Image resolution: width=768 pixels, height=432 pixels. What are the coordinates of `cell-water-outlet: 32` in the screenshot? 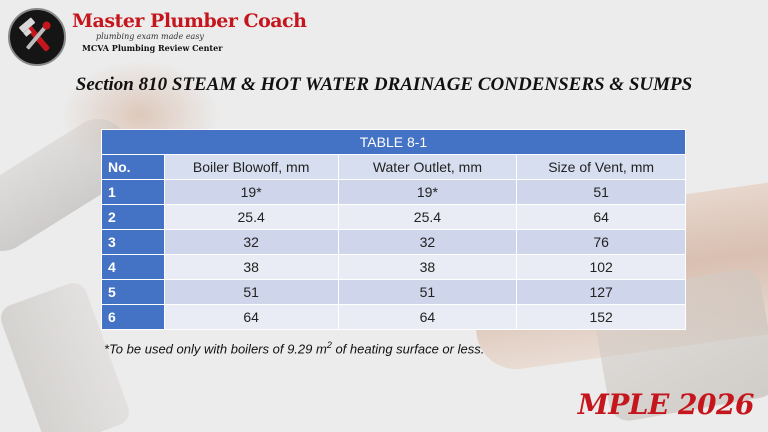 It's located at (427, 242).